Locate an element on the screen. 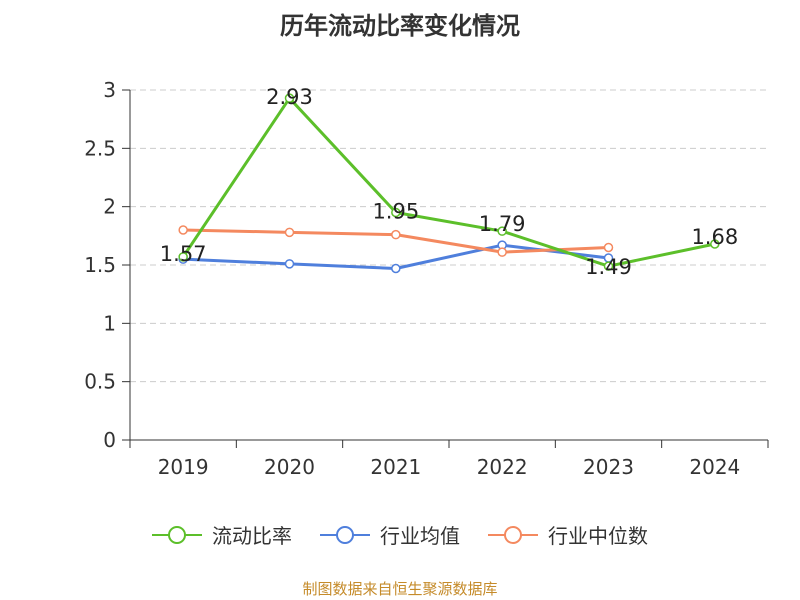 The height and width of the screenshot is (600, 800). series-2-point-2023 is located at coordinates (608, 247).